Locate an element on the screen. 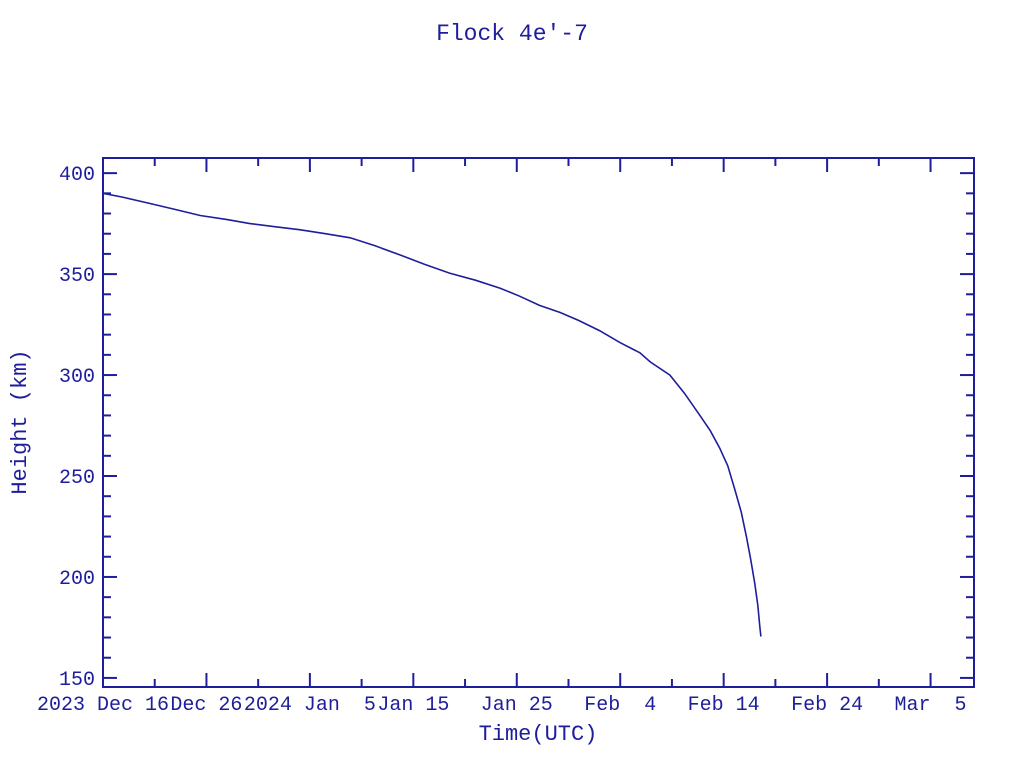 Image resolution: width=1024 pixels, height=768 pixels. y-tick-label: 200 is located at coordinates (77, 579).